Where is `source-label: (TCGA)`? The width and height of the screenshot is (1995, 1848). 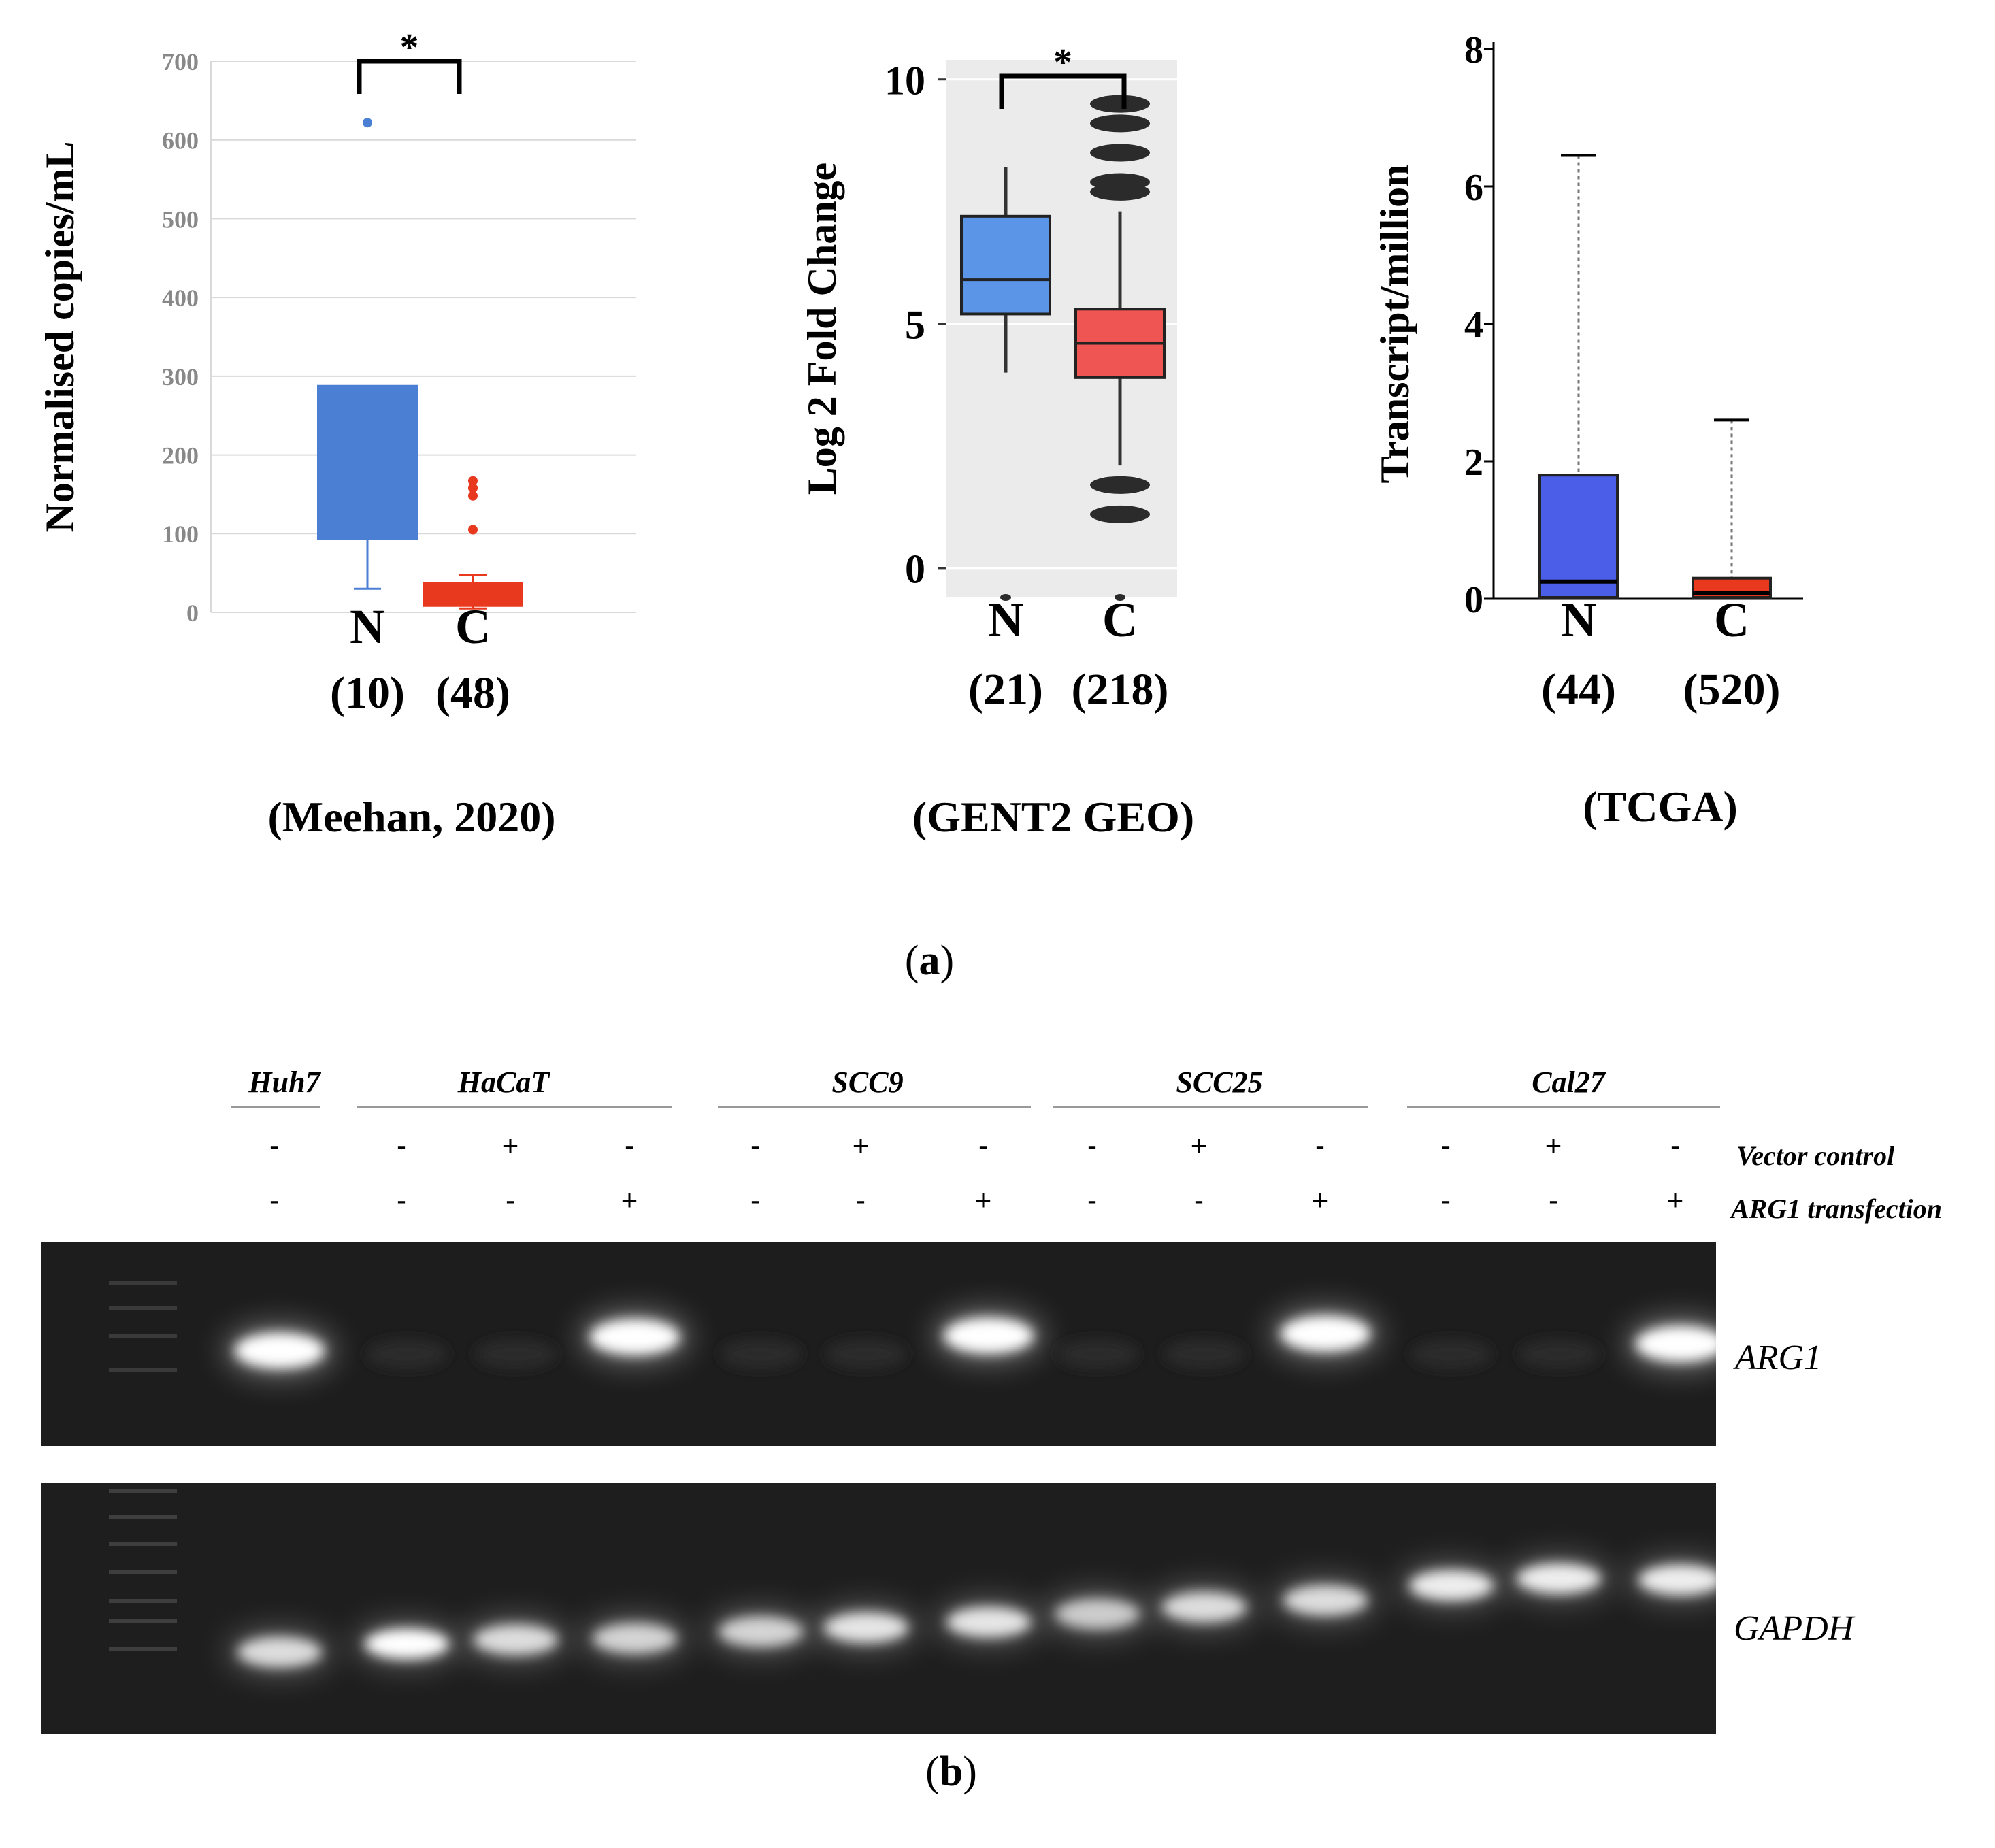
source-label: (TCGA) is located at coordinates (1661, 806).